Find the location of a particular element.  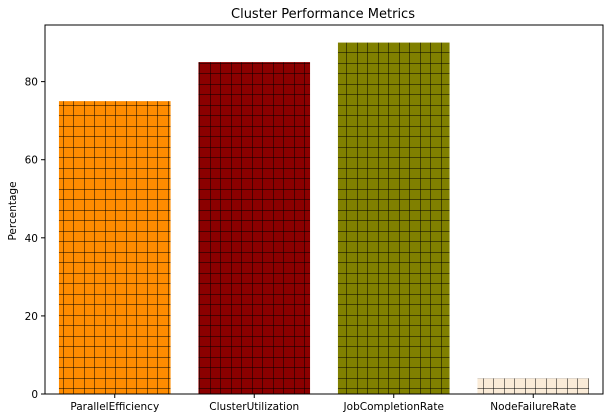

y-axis-ticks: 0 20 40 60 80 is located at coordinates (35, 239).